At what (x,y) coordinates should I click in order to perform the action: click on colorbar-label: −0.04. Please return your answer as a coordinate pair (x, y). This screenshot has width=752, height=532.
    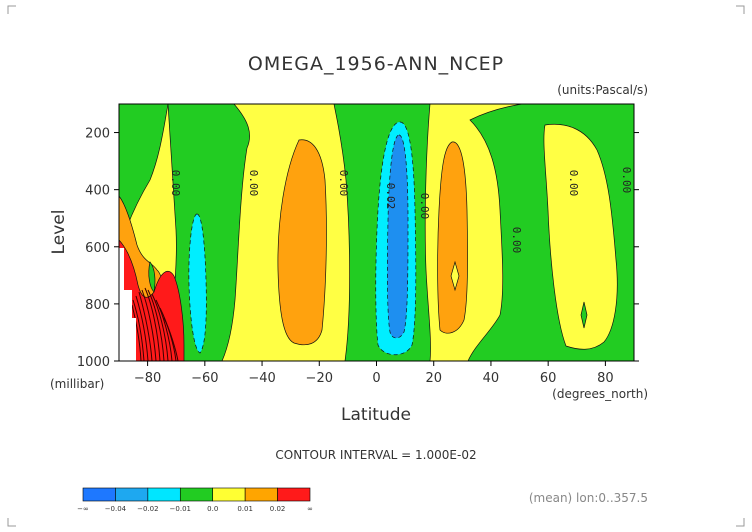
    Looking at the image, I should click on (116, 509).